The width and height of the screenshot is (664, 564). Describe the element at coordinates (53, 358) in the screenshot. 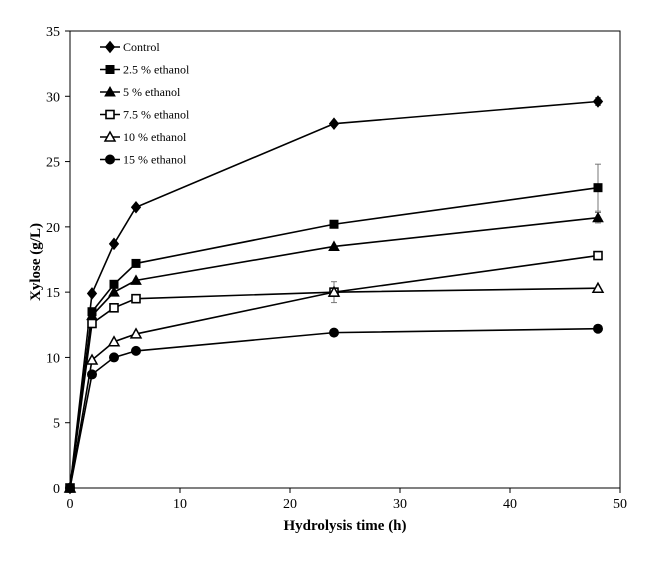

I see `y-tick-label: 10` at that location.